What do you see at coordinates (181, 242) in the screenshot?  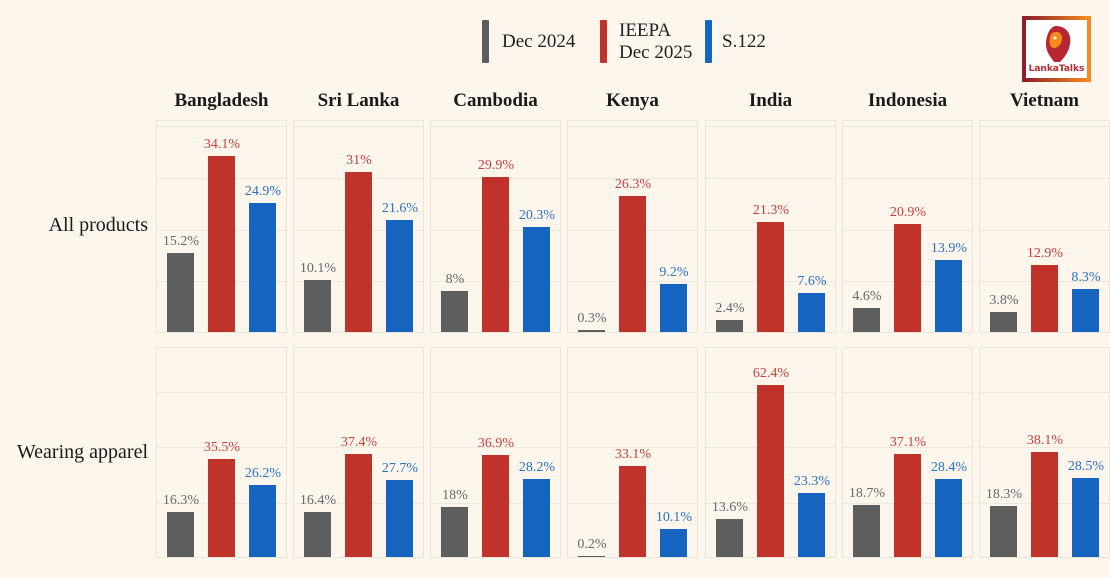 I see `data-label: 15.2%` at bounding box center [181, 242].